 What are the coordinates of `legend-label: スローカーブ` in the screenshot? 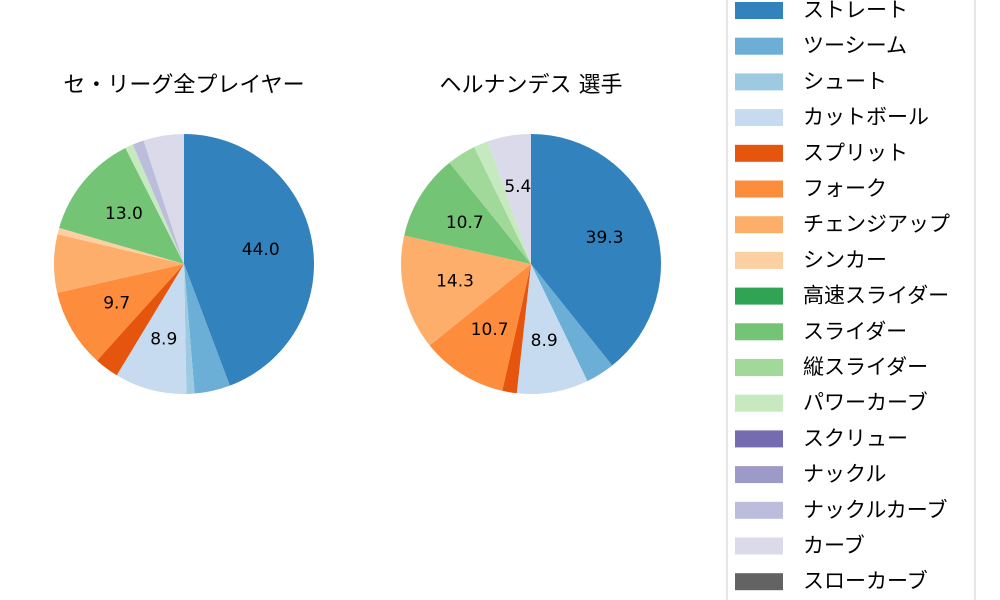 It's located at (865, 581).